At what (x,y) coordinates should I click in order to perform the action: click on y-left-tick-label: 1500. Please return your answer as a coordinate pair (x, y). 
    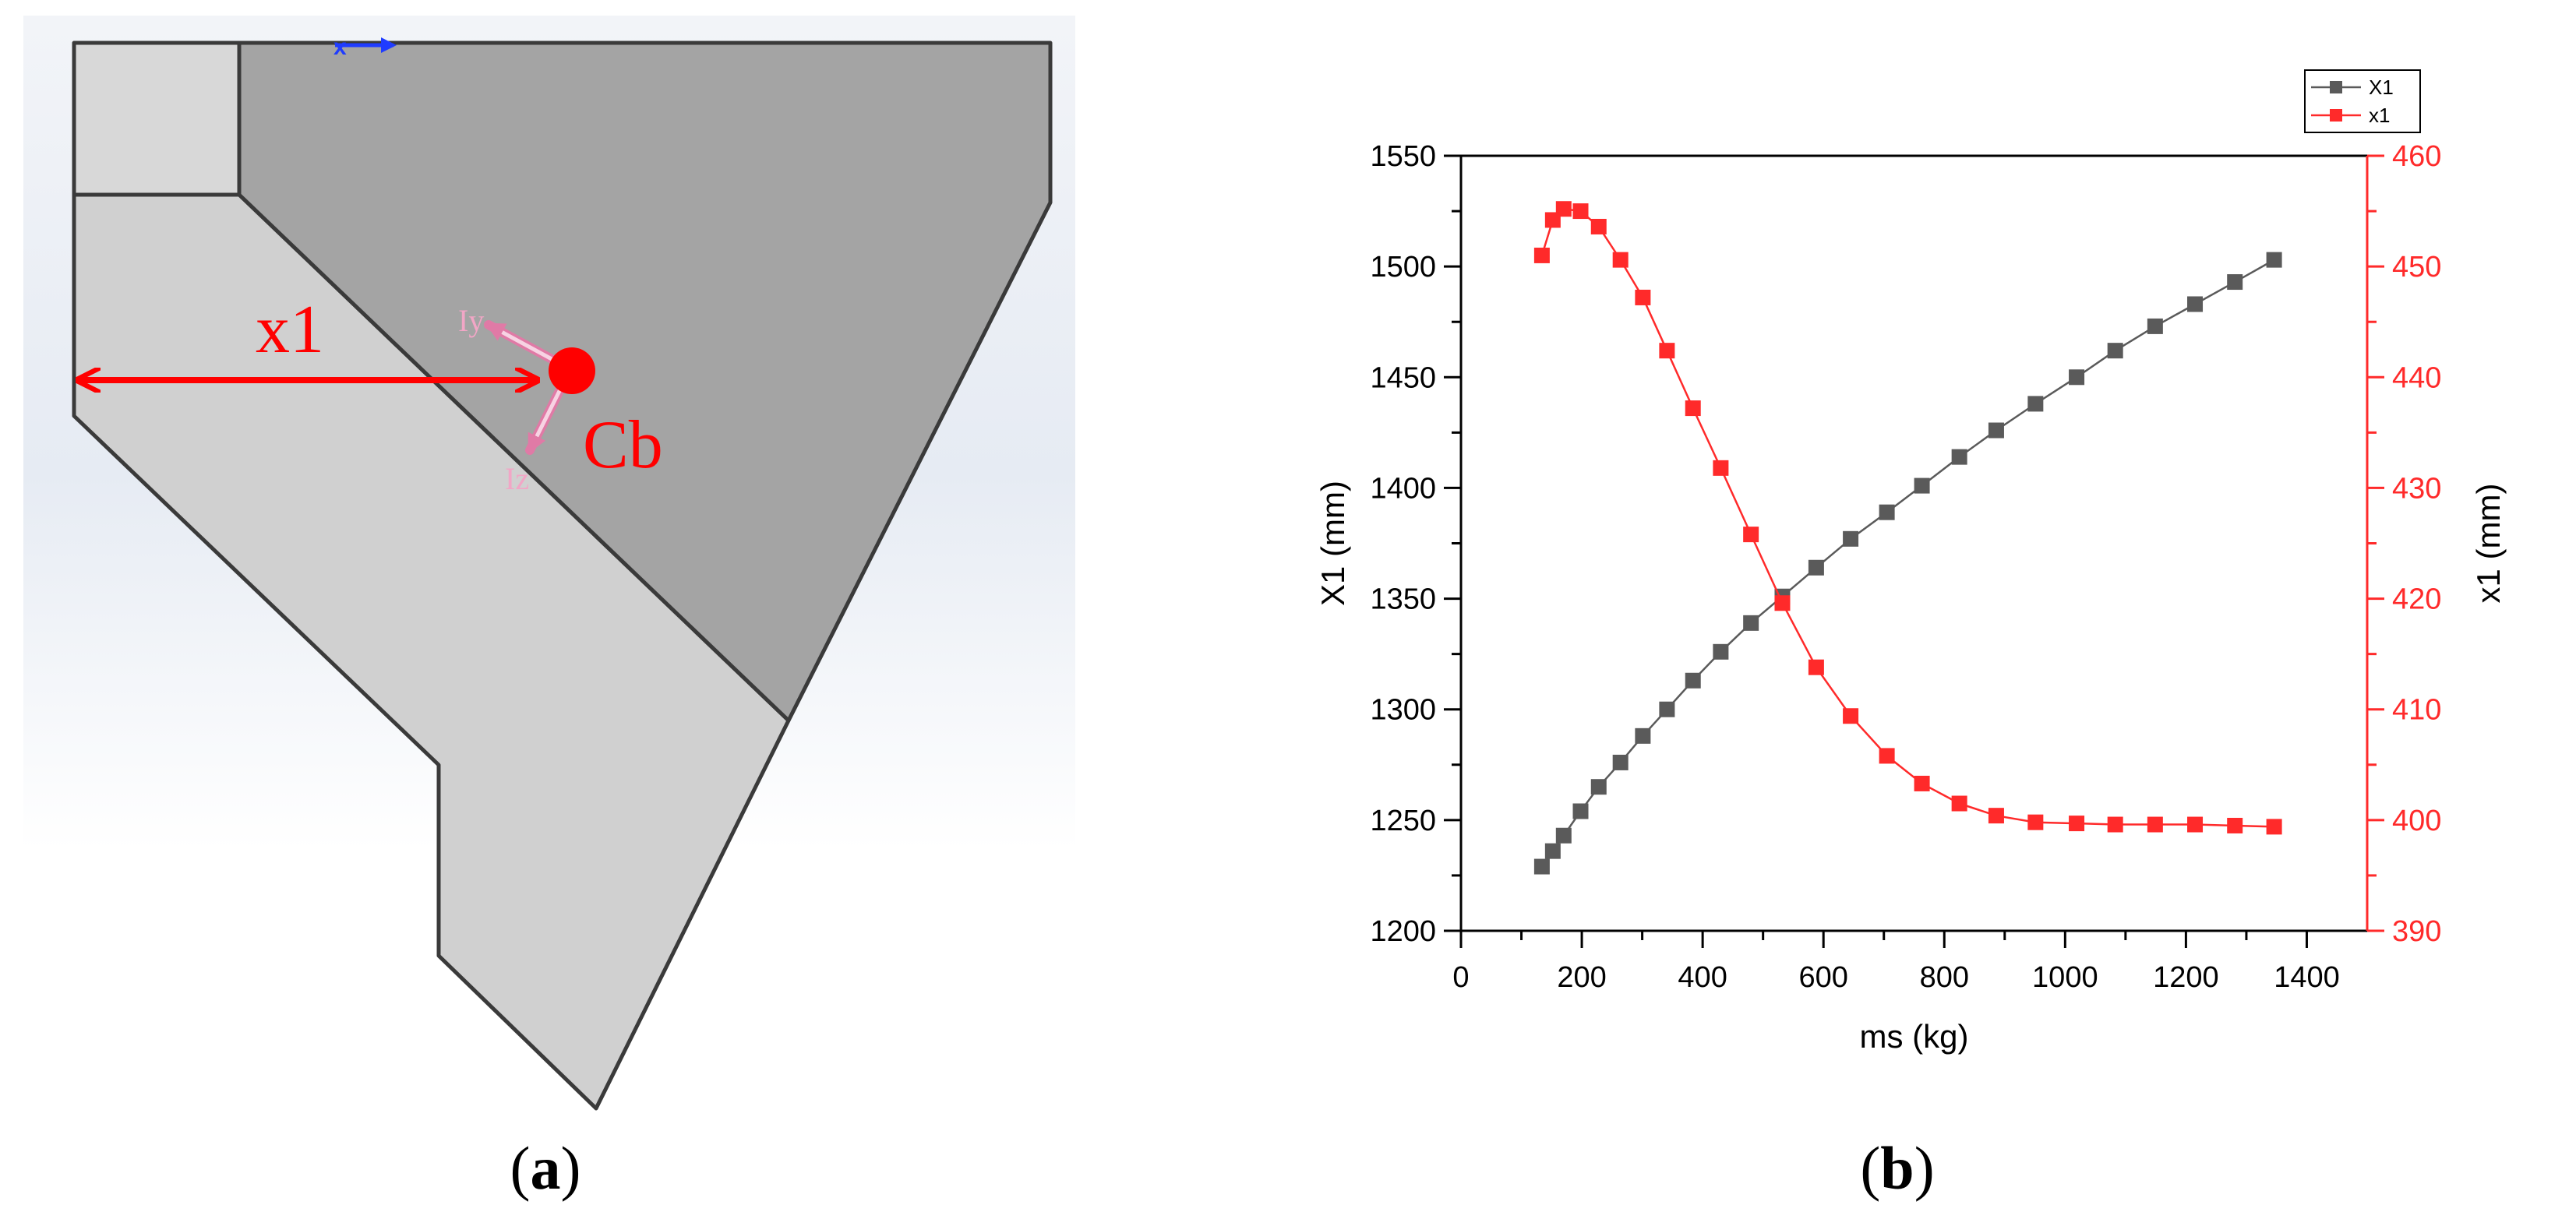
    Looking at the image, I should click on (1403, 267).